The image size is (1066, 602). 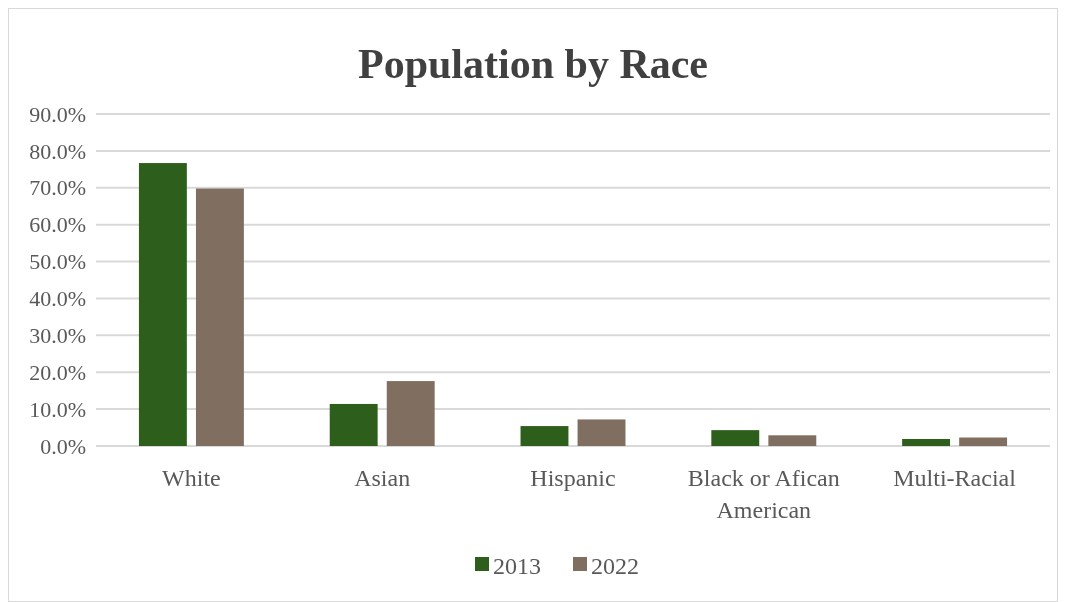 What do you see at coordinates (955, 478) in the screenshot?
I see `x-tick-label: Multi-Racial` at bounding box center [955, 478].